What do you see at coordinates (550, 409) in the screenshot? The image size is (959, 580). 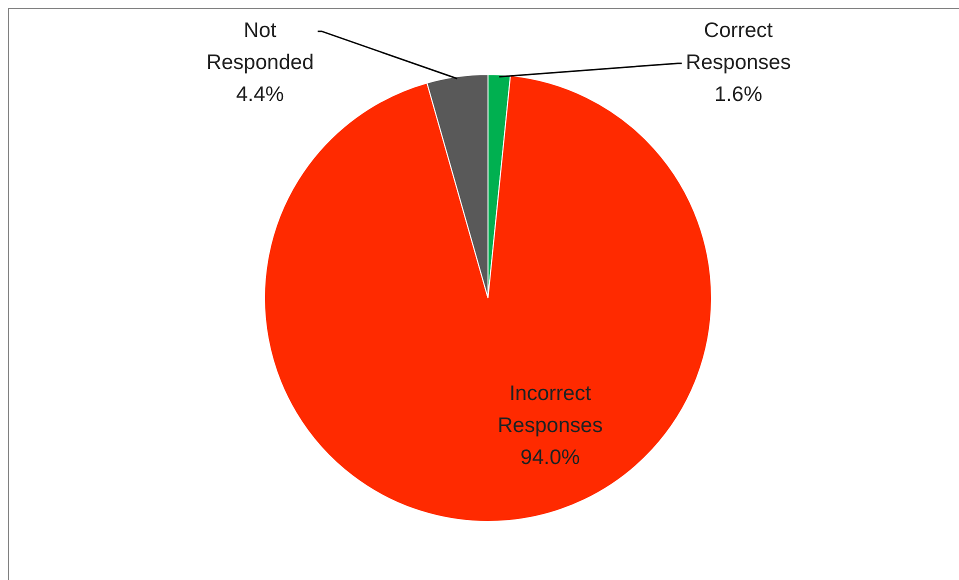 I see `slice-label: Incorrect Responses` at bounding box center [550, 409].